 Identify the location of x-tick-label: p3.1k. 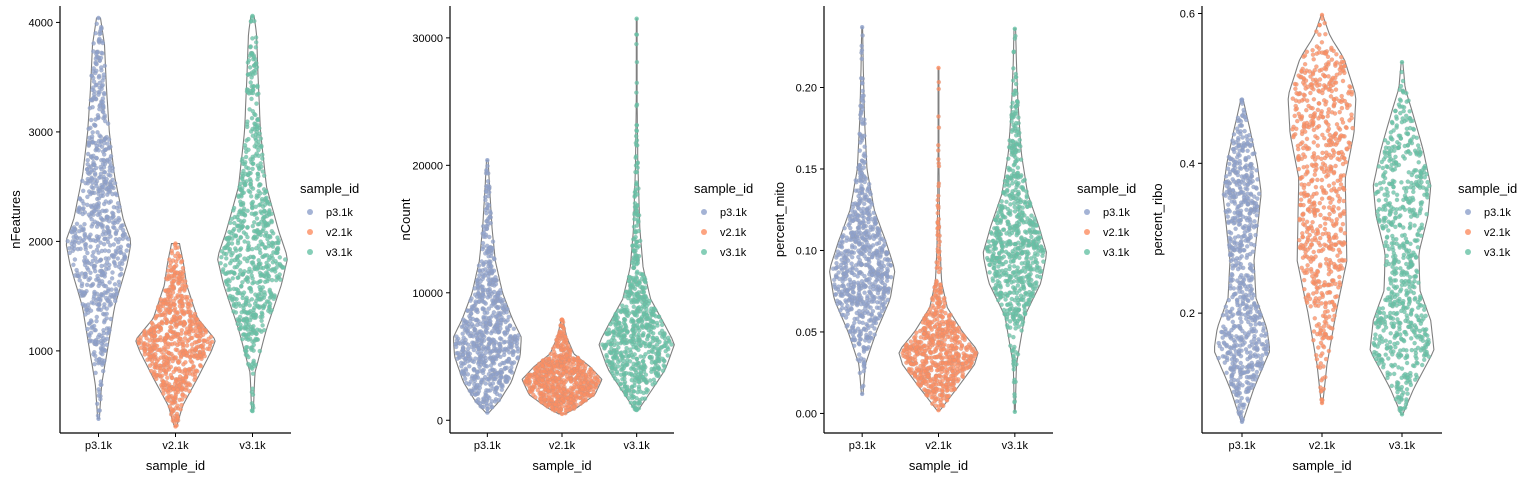
(862, 446).